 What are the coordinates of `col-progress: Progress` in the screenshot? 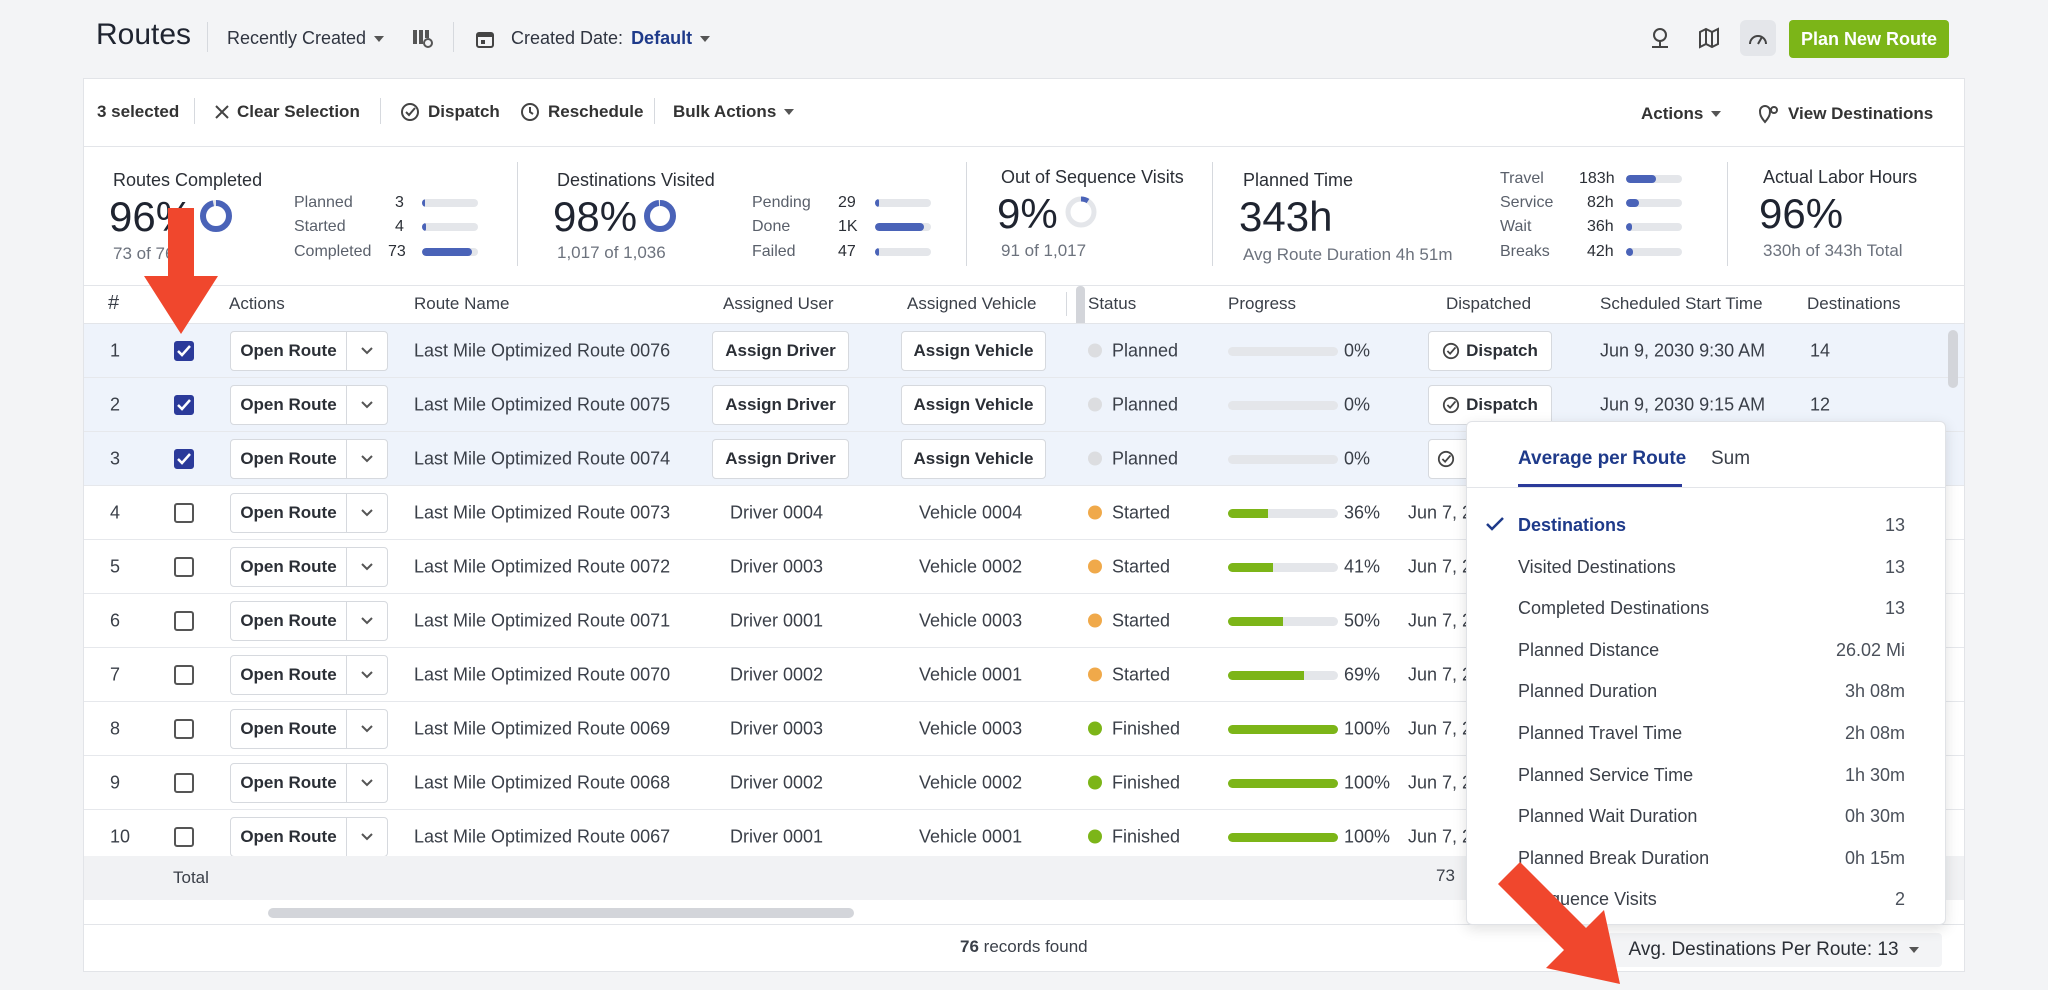 It's located at (1262, 303).